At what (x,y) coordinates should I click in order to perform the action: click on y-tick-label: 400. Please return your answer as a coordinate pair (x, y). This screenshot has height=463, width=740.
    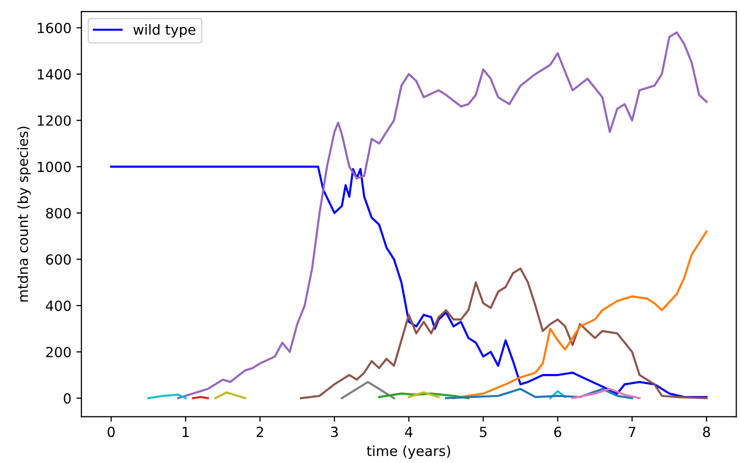
    Looking at the image, I should click on (58, 306).